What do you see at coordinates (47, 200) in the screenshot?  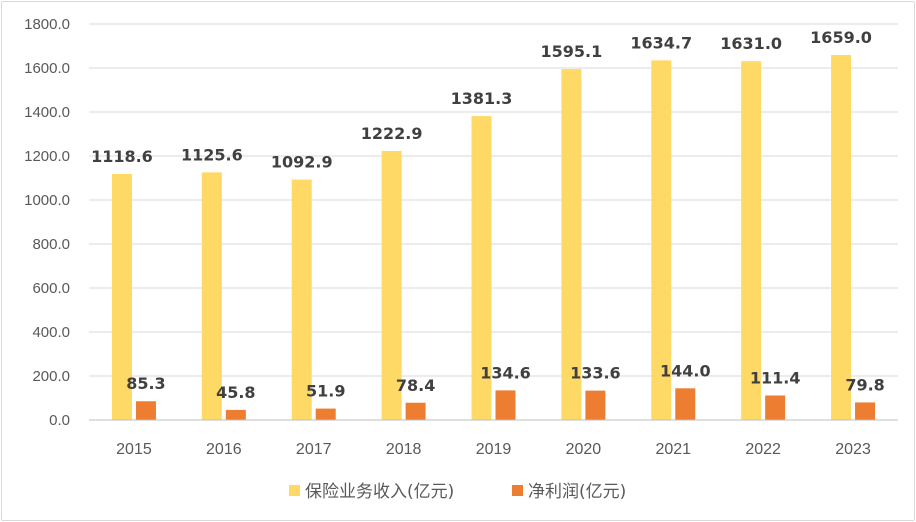 I see `y-tick-label: 1000.0` at bounding box center [47, 200].